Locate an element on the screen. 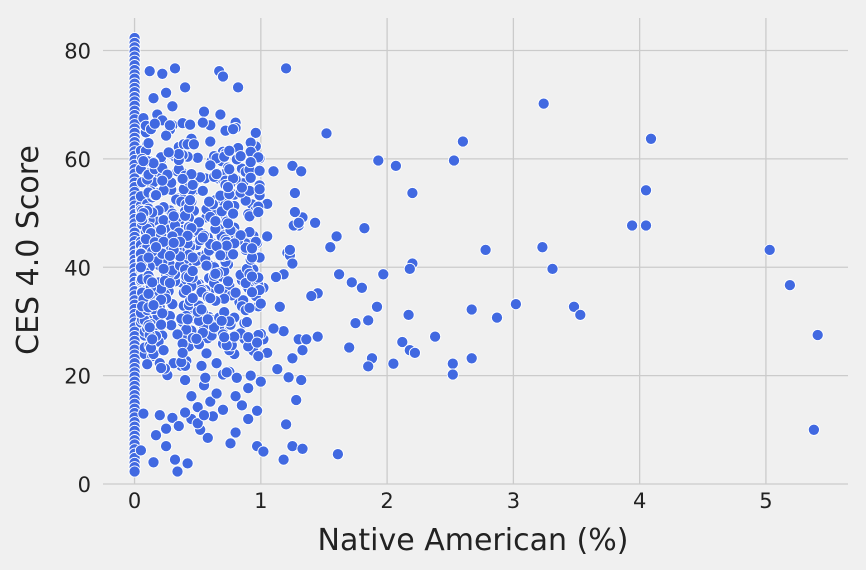 This screenshot has height=570, width=866. y-tick-label: 20 is located at coordinates (77, 377).